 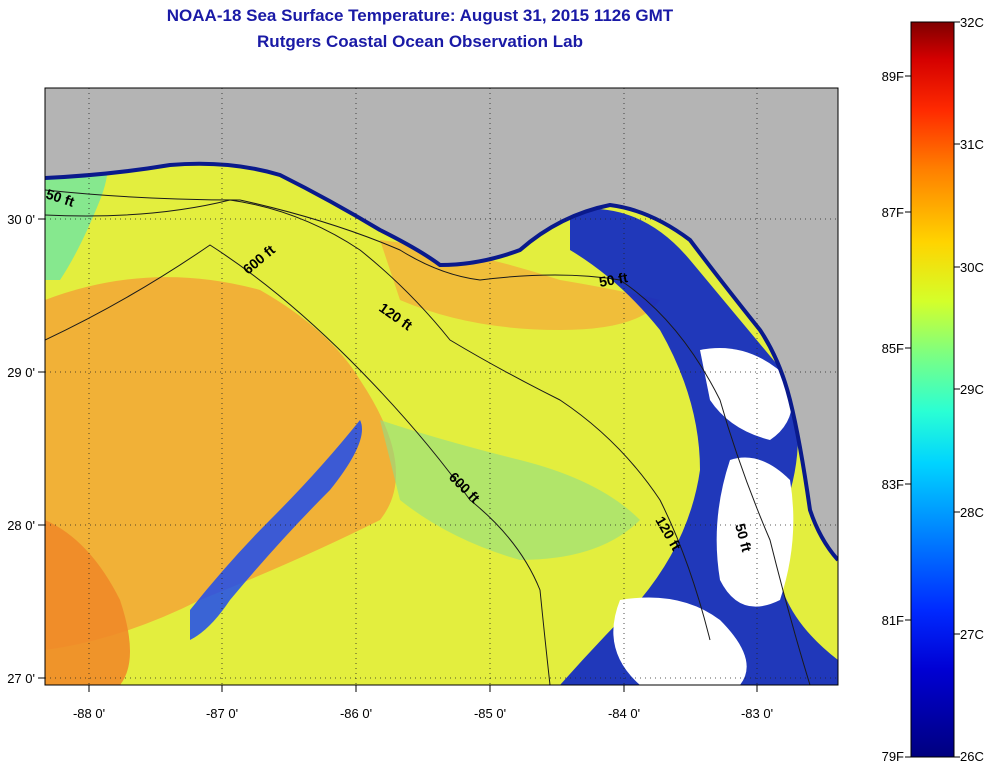 I want to click on fahrenheit-label: 89F, so click(x=893, y=76).